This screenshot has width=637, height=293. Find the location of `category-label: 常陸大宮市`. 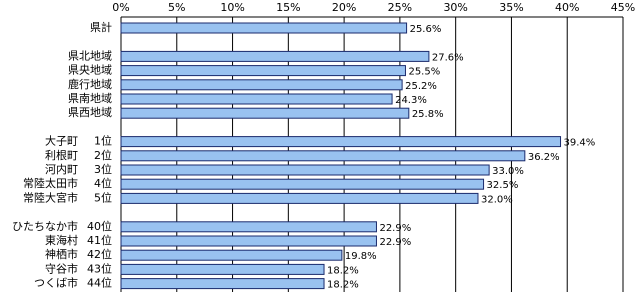

category-label: 常陸大宮市 is located at coordinates (50, 197).